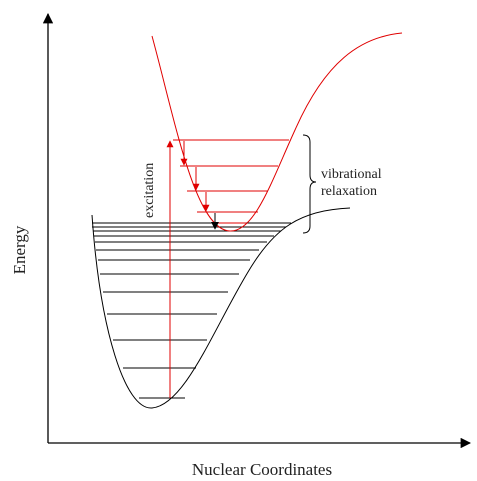  What do you see at coordinates (262, 469) in the screenshot?
I see `x-axis-label: Nuclear Coordinates` at bounding box center [262, 469].